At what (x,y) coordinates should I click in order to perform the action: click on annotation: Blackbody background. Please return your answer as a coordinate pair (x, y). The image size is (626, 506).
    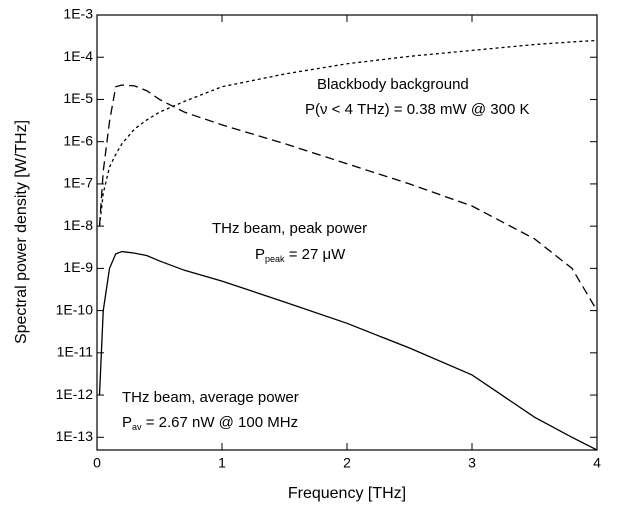
    Looking at the image, I should click on (393, 84).